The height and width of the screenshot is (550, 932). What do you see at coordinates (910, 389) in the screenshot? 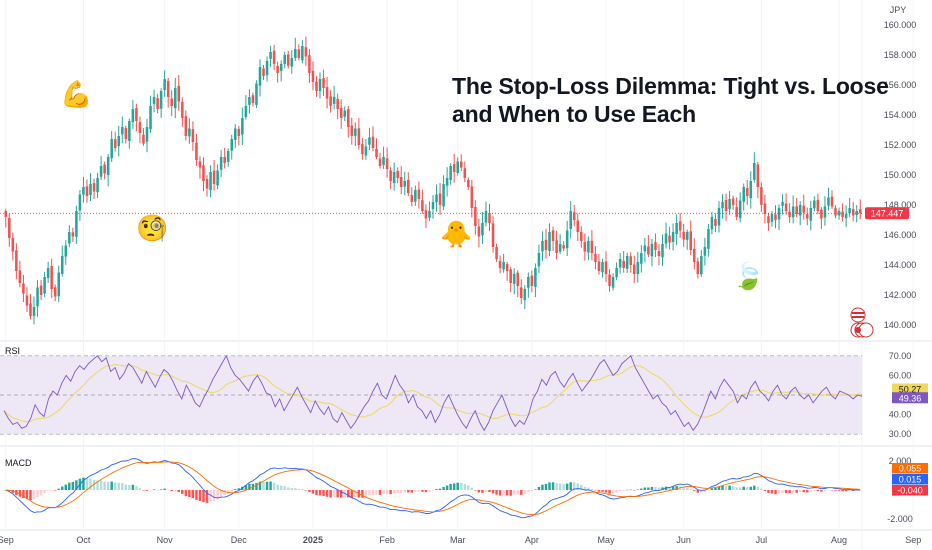
I see `rsi-ma-value: 50.27` at bounding box center [910, 389].